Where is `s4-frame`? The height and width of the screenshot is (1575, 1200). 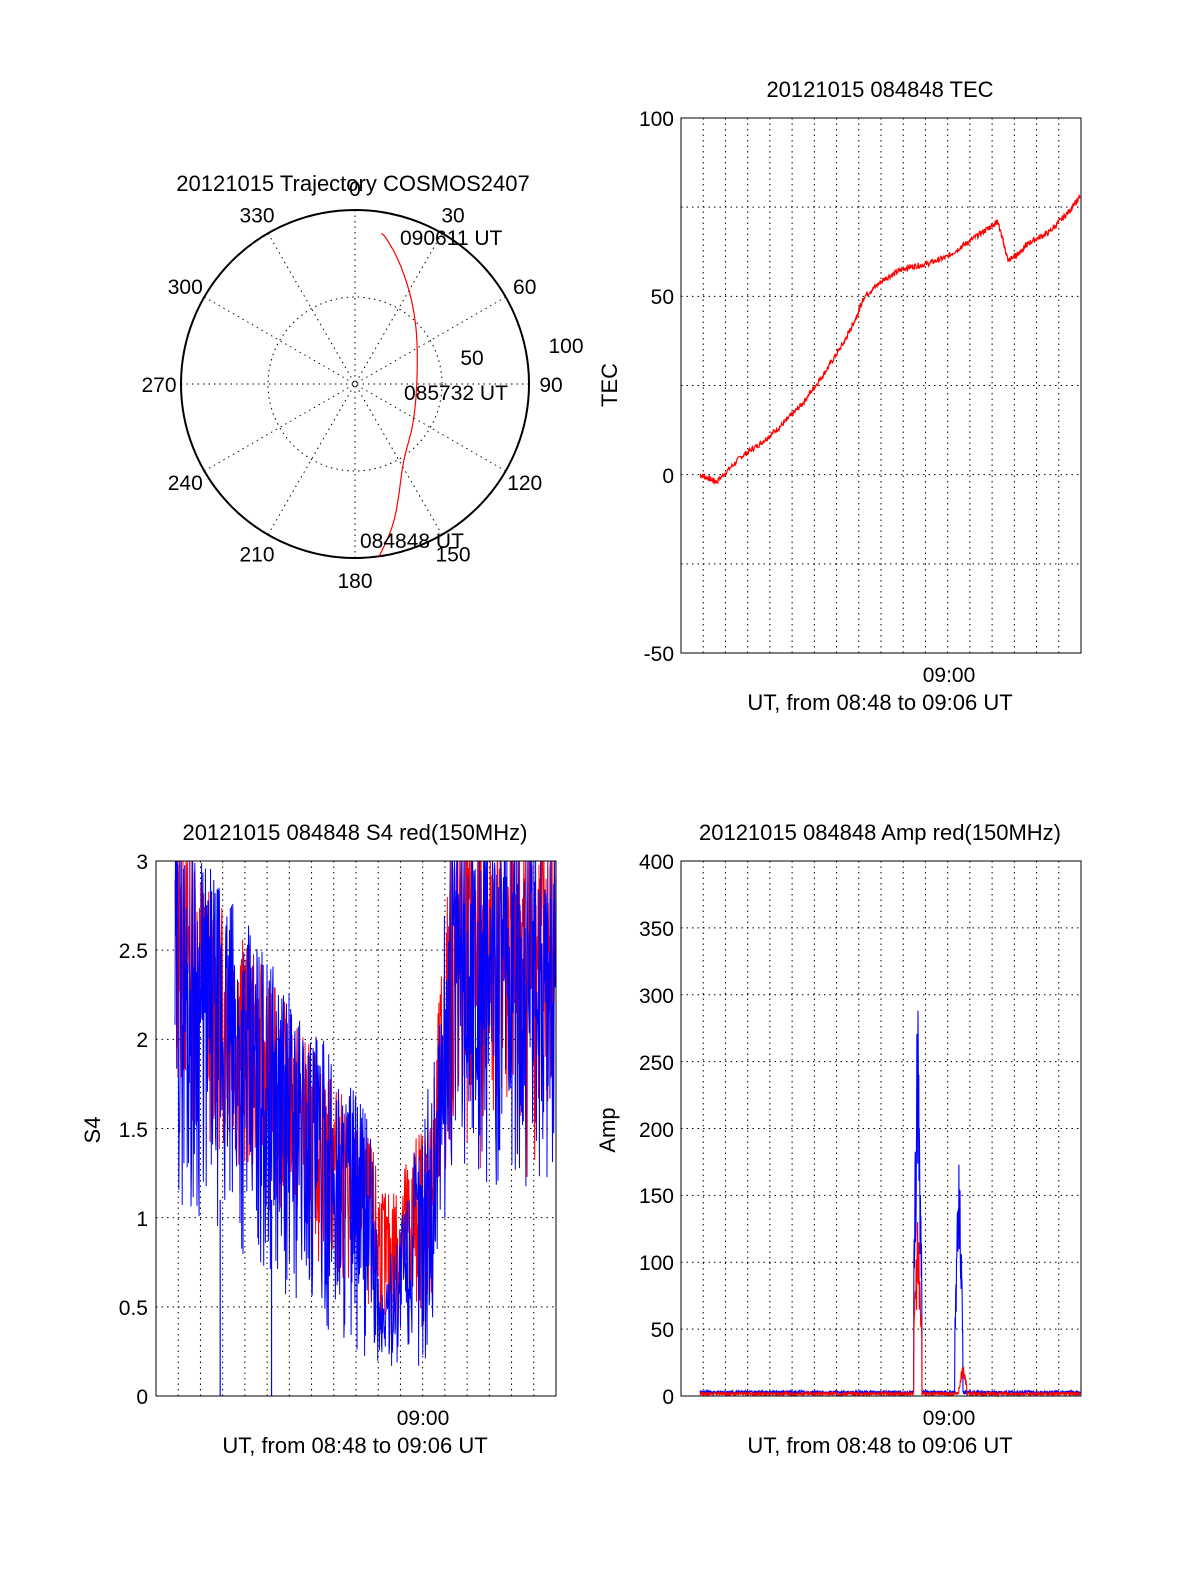 s4-frame is located at coordinates (356, 1128).